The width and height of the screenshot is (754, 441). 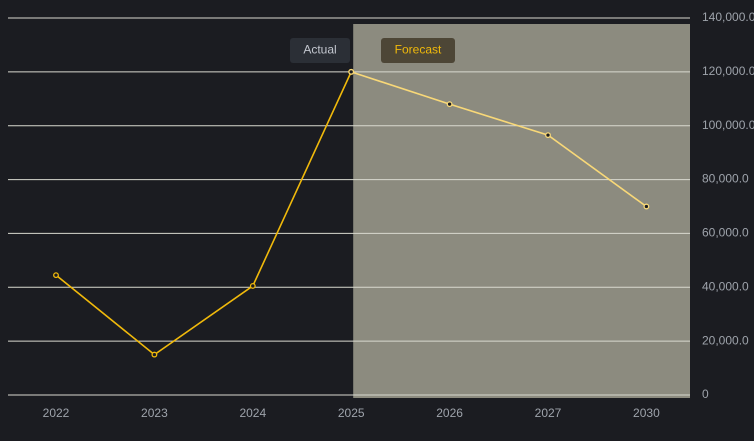 What do you see at coordinates (351, 413) in the screenshot?
I see `x-tick-label: 2025` at bounding box center [351, 413].